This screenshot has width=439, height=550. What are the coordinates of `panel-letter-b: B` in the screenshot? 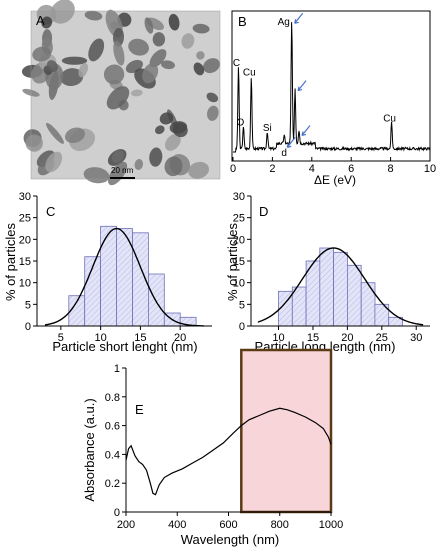 It's located at (242, 21).